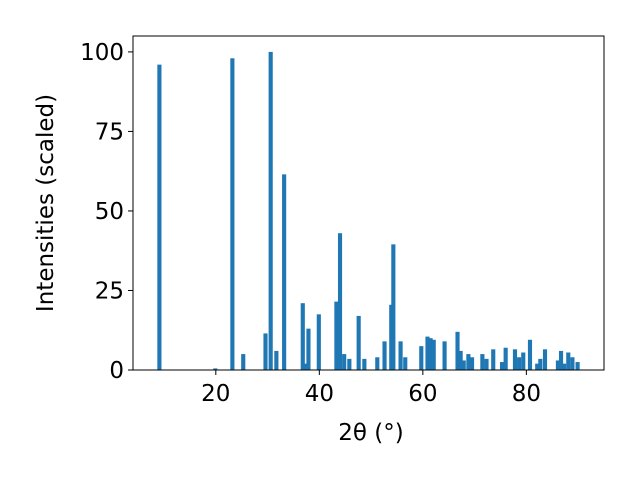 The height and width of the screenshot is (480, 640). Describe the element at coordinates (116, 371) in the screenshot. I see `y-tick-label: 0` at that location.